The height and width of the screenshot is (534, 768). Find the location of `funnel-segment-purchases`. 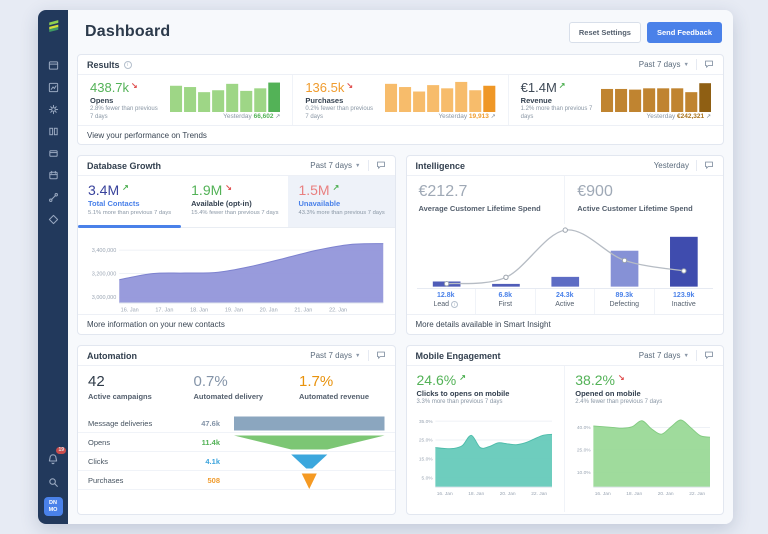

funnel-segment-purchases is located at coordinates (309, 480).